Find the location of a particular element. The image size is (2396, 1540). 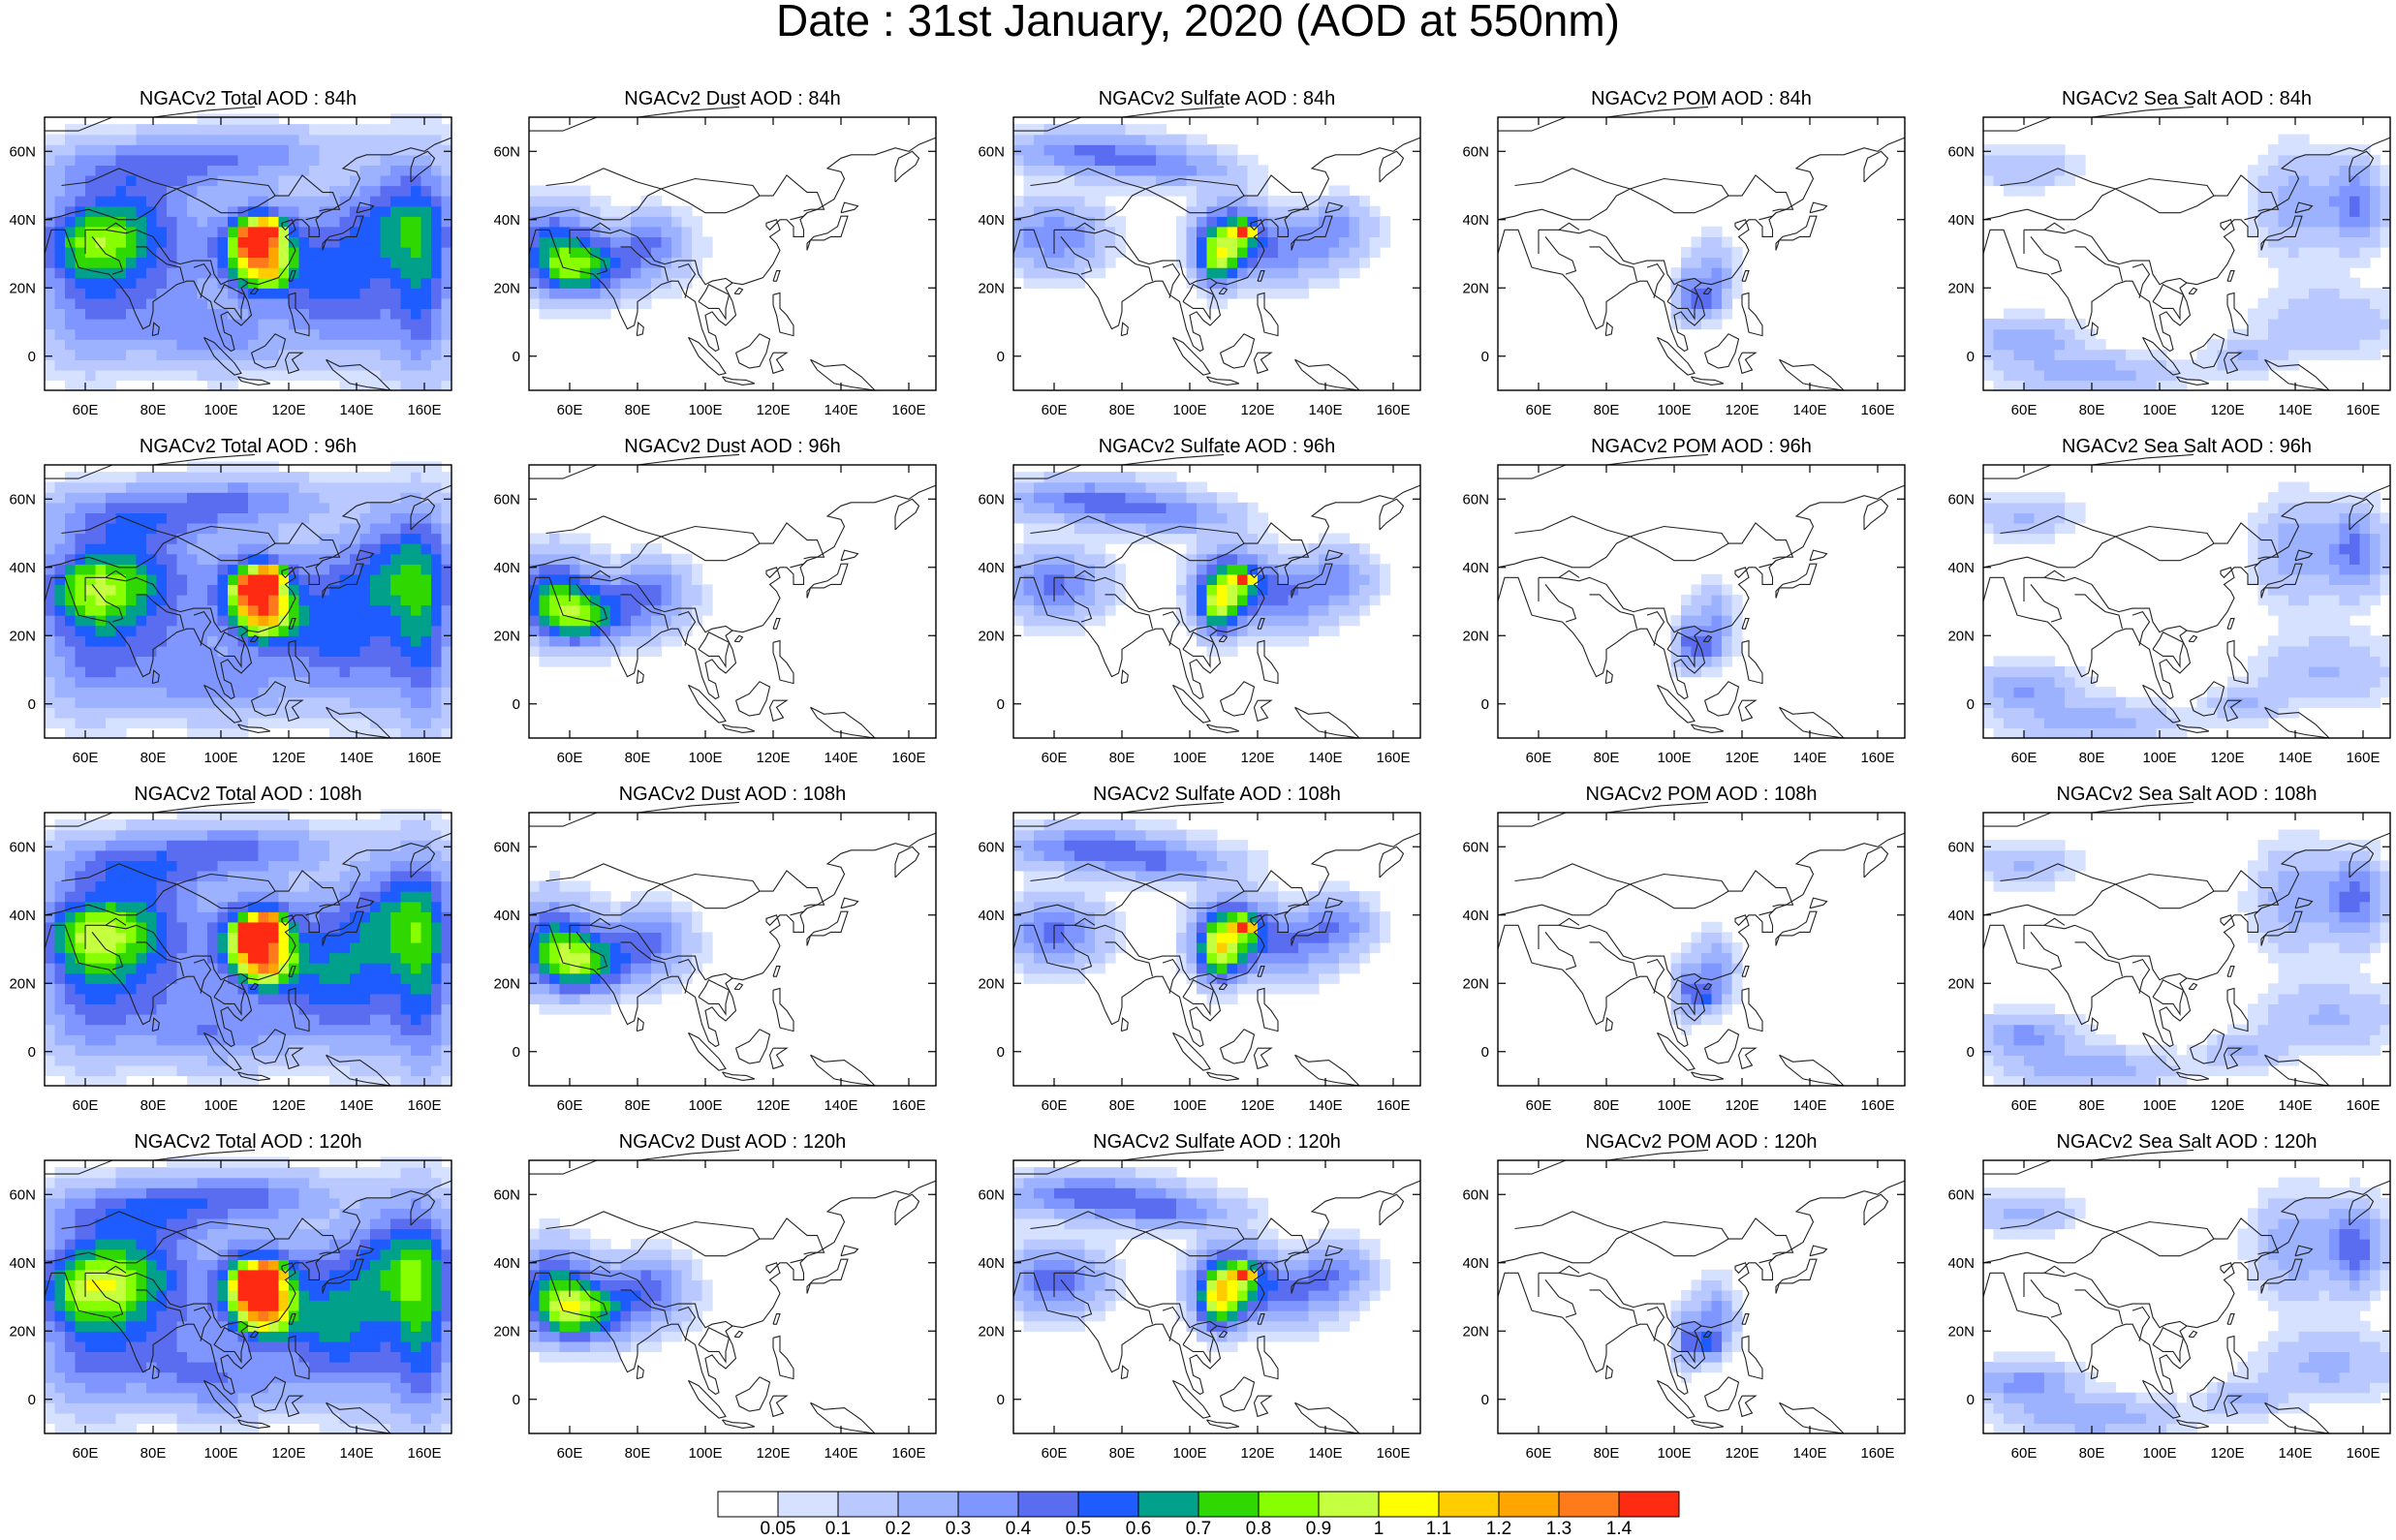

lon-tick-label: 160E is located at coordinates (1877, 410).